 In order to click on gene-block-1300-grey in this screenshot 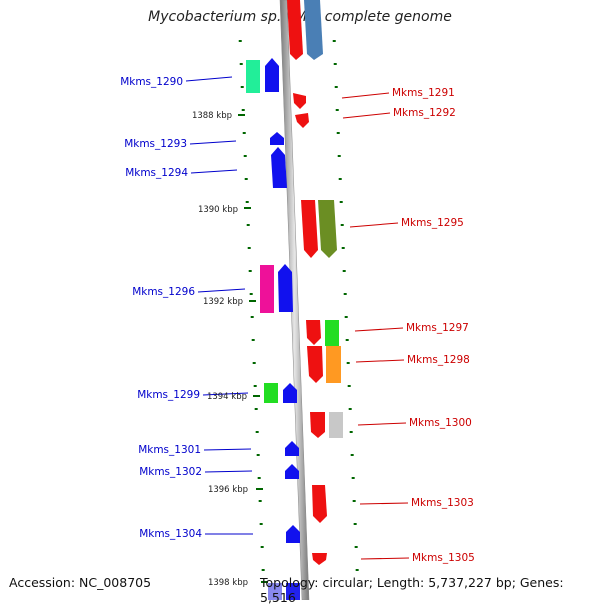, I will do `click(336, 425)`.